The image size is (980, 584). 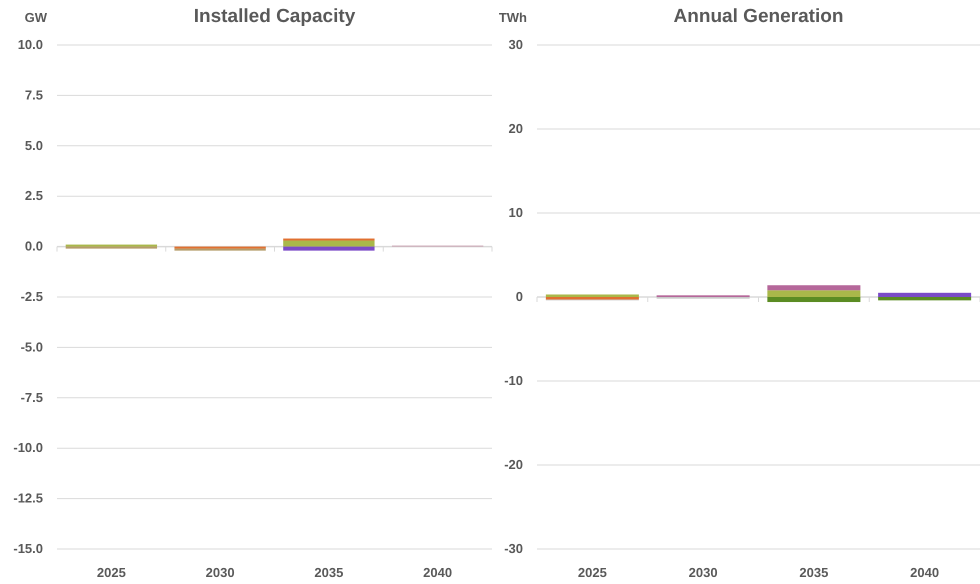 What do you see at coordinates (36, 17) in the screenshot?
I see `y-axis-title: GW` at bounding box center [36, 17].